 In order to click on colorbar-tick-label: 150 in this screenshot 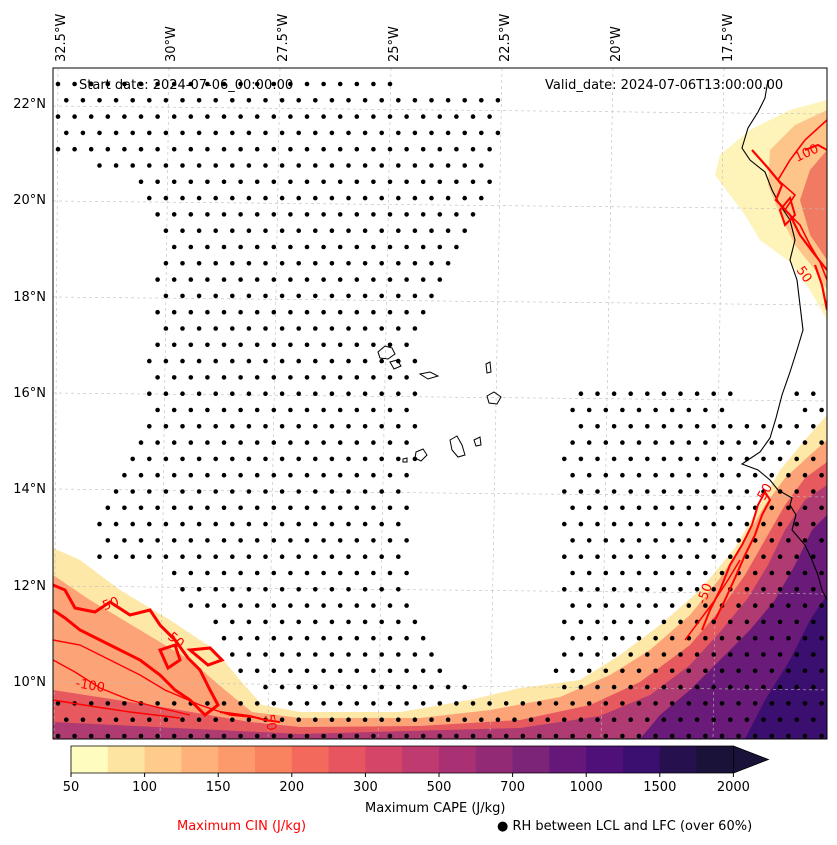, I will do `click(218, 787)`.